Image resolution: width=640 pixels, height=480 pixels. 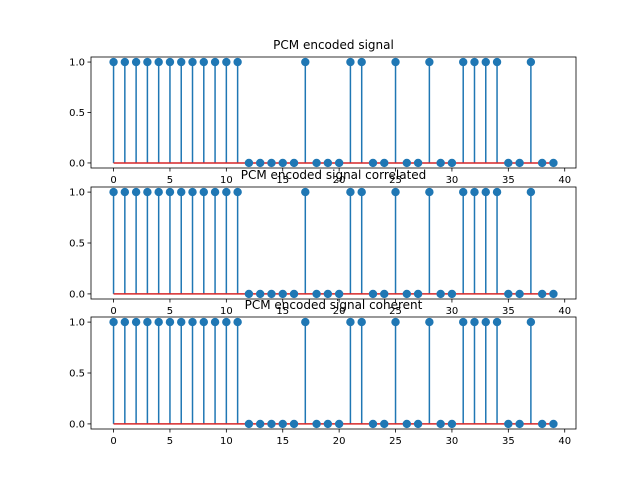 I want to click on subplot-title: PCM encoded signal correlated, so click(x=334, y=175).